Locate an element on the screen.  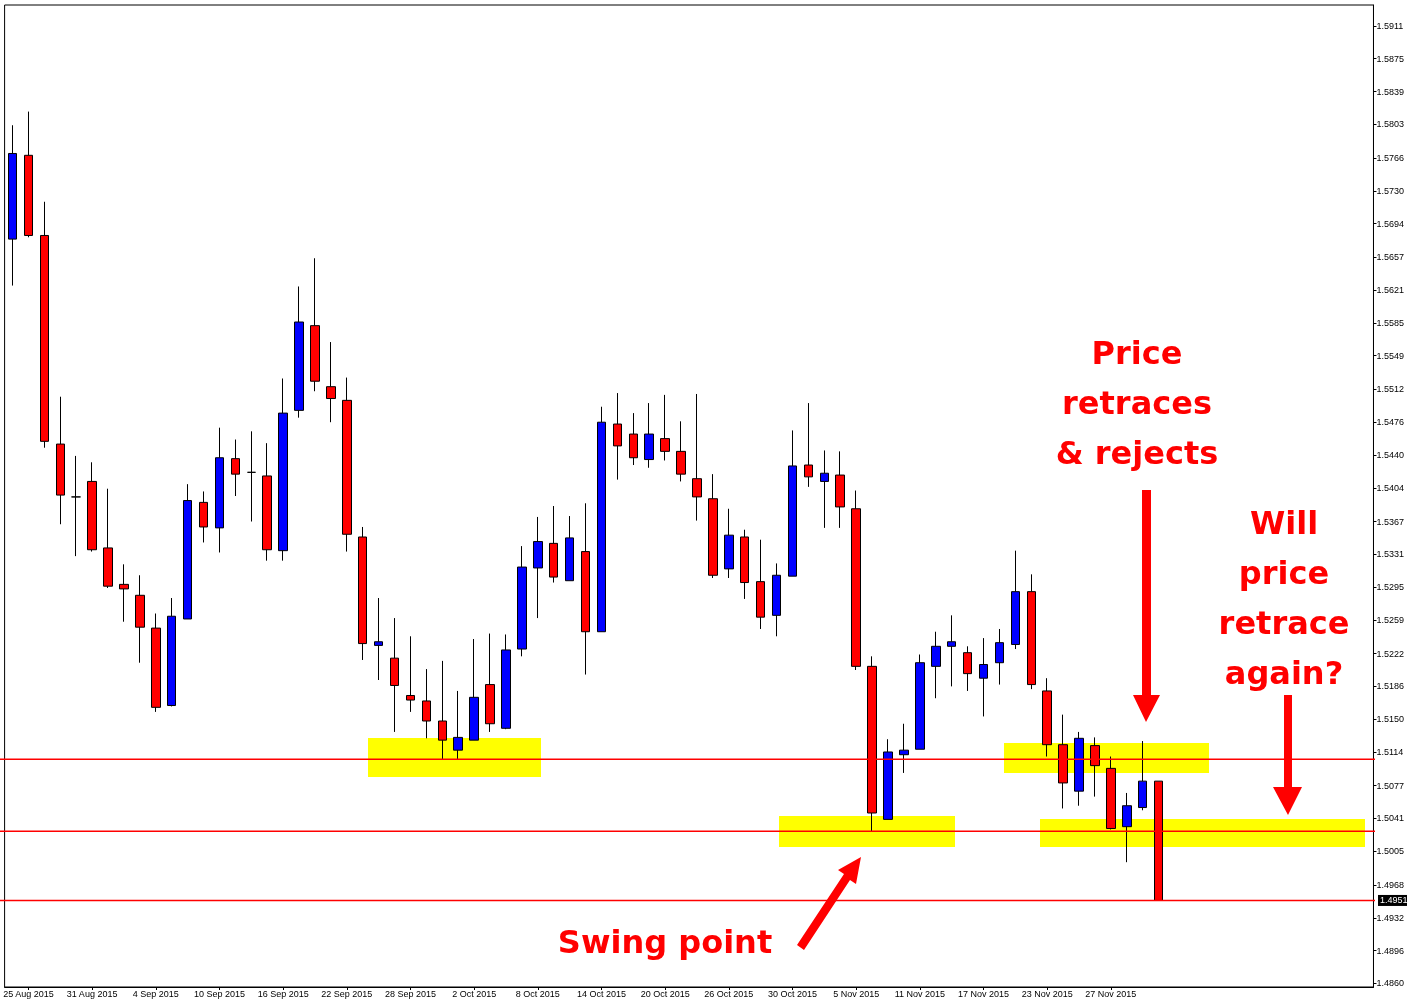
annotation: Swing point is located at coordinates (665, 942).